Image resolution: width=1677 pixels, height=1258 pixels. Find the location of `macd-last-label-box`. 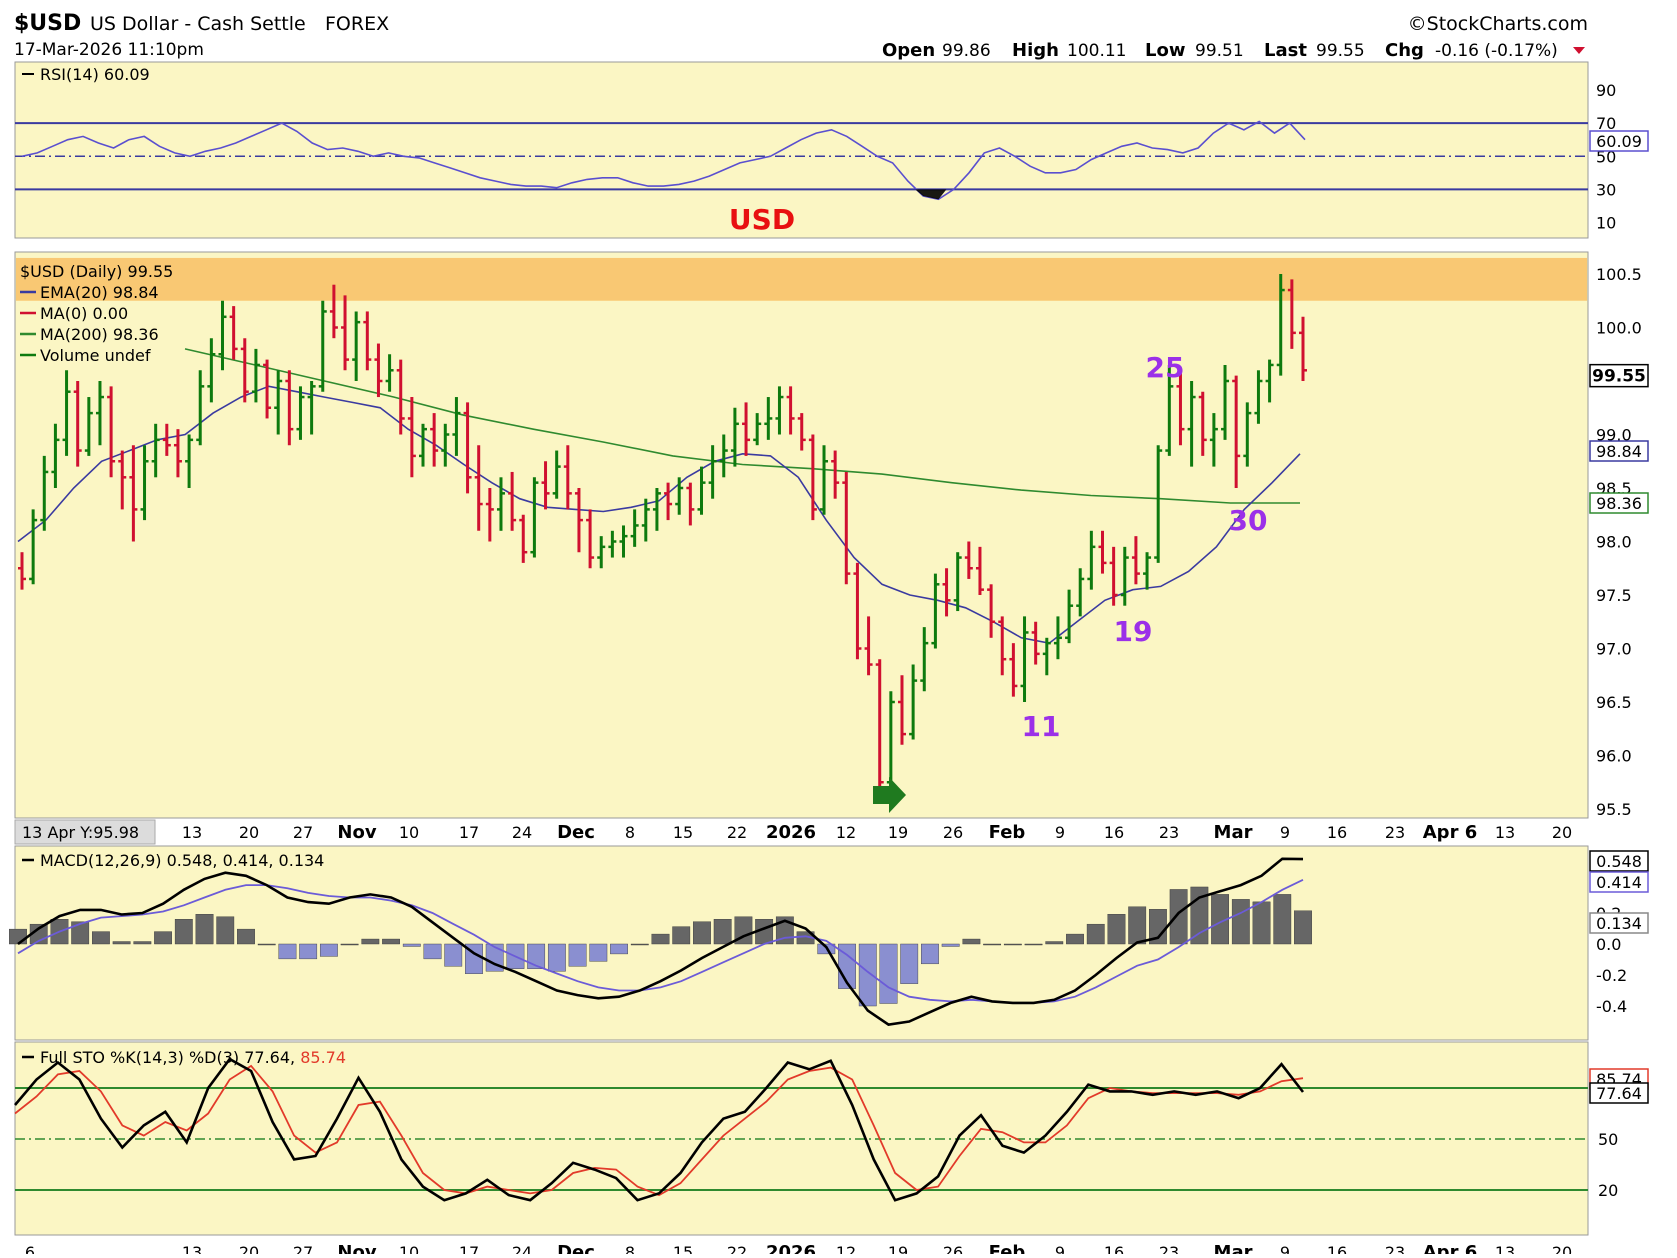

macd-last-label-box is located at coordinates (1619, 861).